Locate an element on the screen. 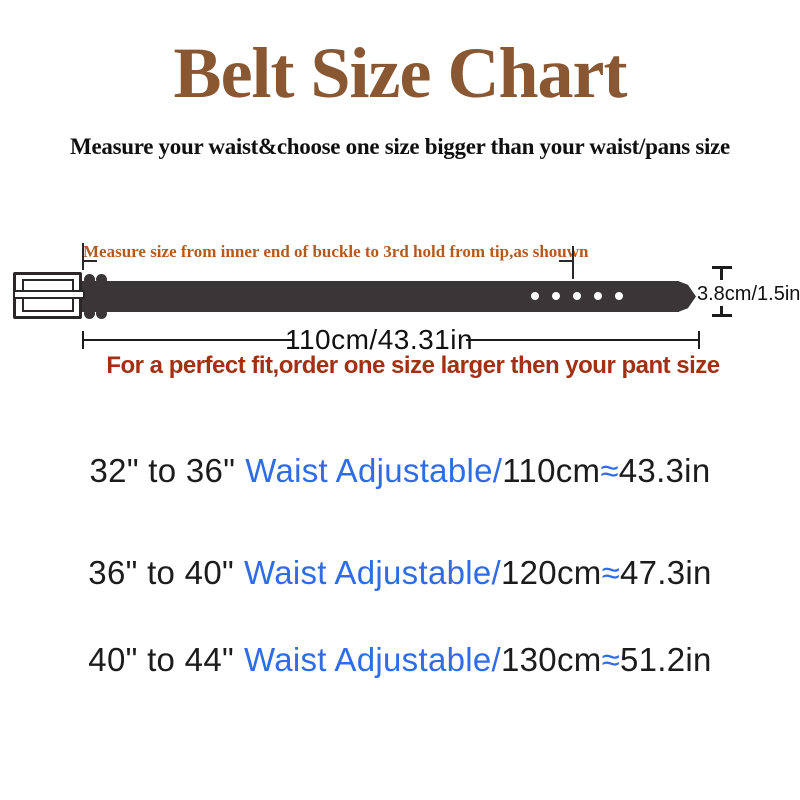 The image size is (800, 800). waist-range: 36" to 40" is located at coordinates (161, 572).